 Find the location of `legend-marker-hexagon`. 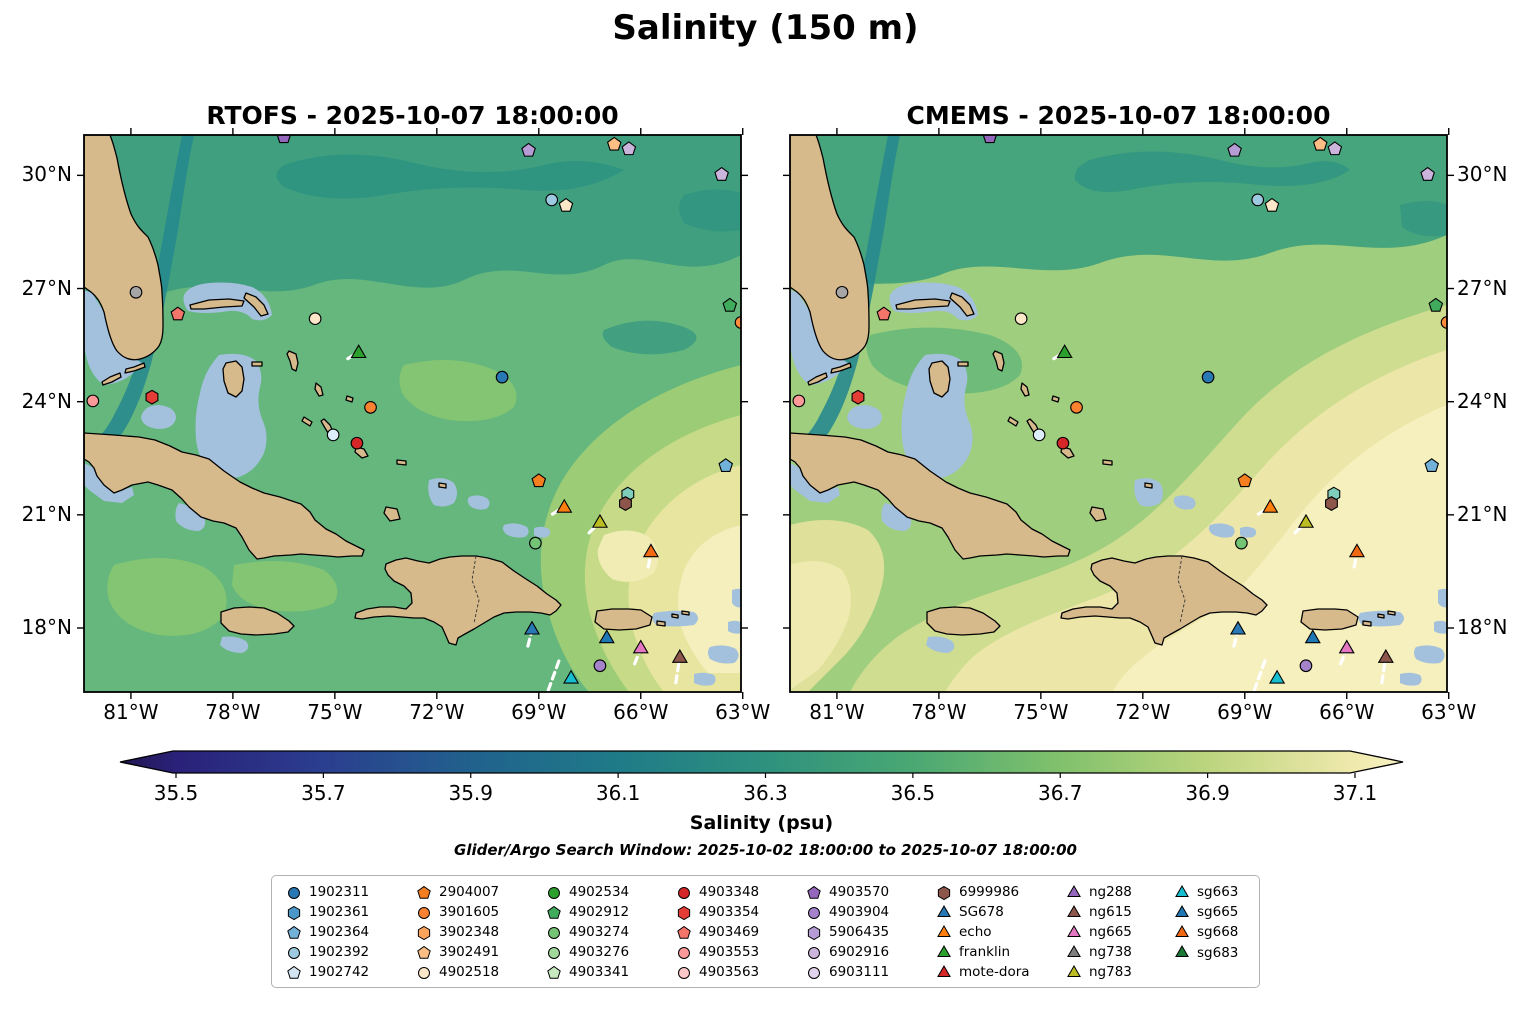

legend-marker-hexagon is located at coordinates (814, 932).